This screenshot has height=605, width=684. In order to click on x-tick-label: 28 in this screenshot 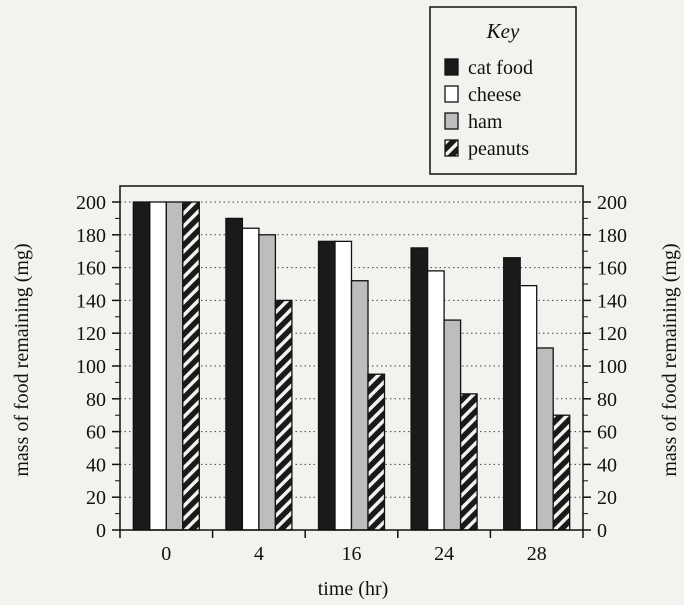, I will do `click(537, 554)`.